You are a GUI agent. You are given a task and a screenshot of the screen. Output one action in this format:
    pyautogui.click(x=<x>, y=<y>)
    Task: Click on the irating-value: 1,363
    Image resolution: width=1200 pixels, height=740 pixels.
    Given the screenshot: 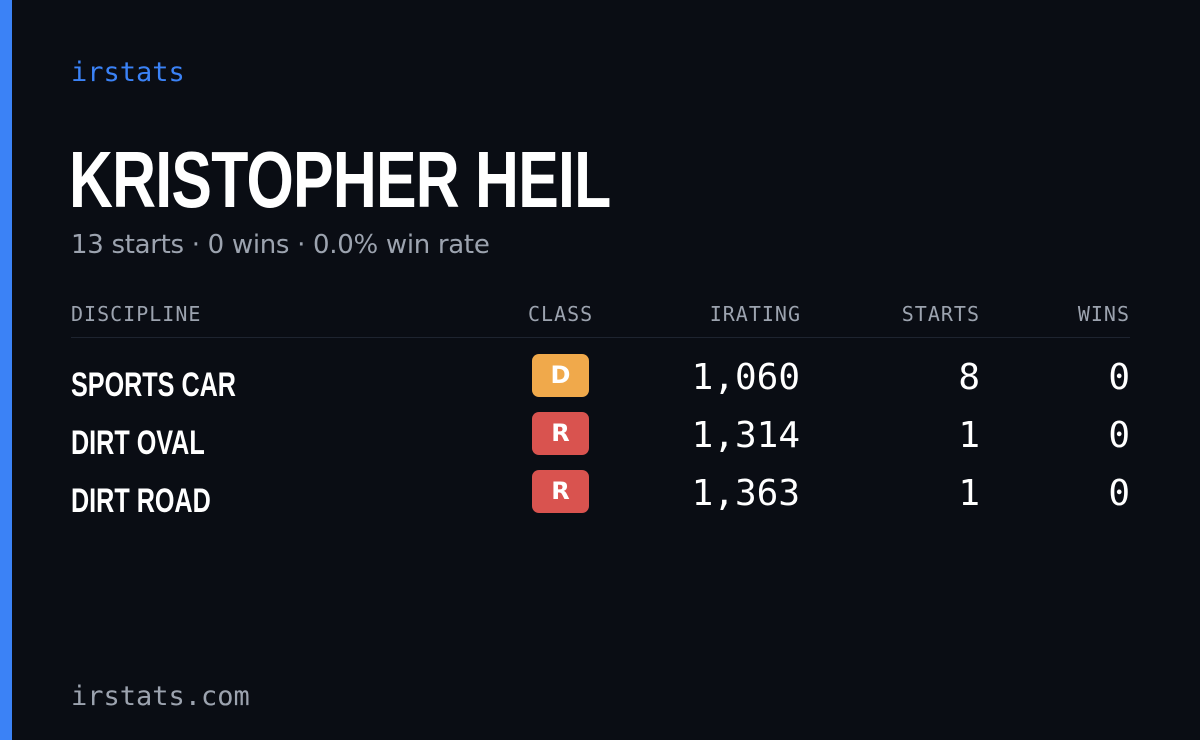 What is the action you would take?
    pyautogui.click(x=745, y=493)
    